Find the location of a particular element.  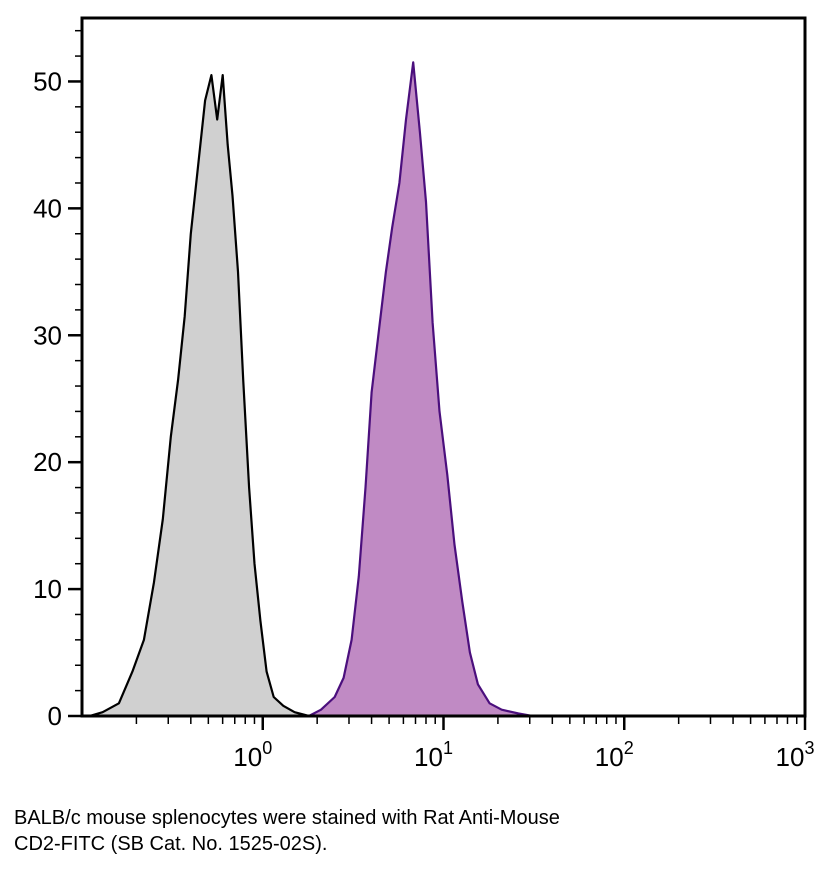

x-tick-label: 10¹ is located at coordinates (433, 755).